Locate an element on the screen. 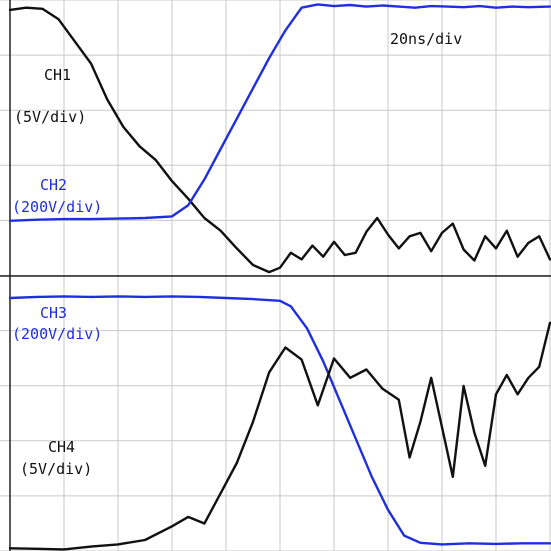  ch4-scale-label: (5V/div) is located at coordinates (56, 469).